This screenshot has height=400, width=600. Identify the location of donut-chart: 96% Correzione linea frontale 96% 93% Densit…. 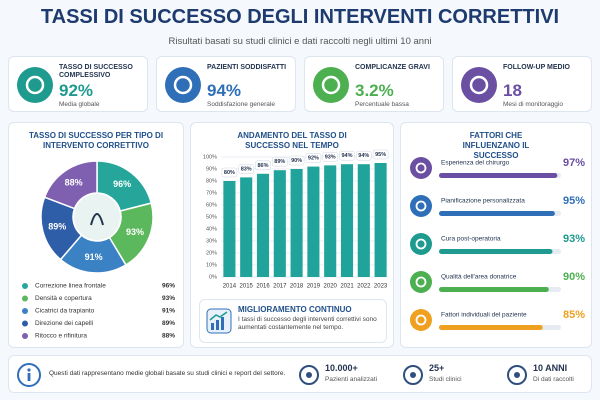
(98, 250).